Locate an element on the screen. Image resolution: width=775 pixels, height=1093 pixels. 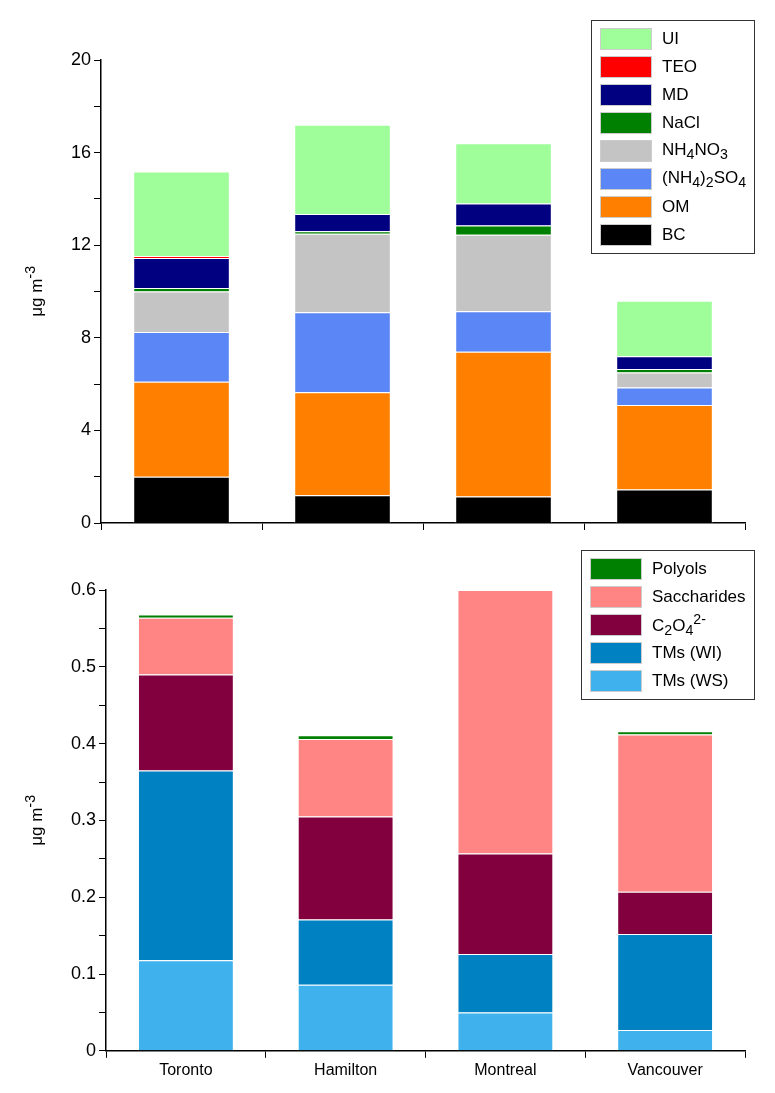
legend-label: TMs (WI) is located at coordinates (687, 653).